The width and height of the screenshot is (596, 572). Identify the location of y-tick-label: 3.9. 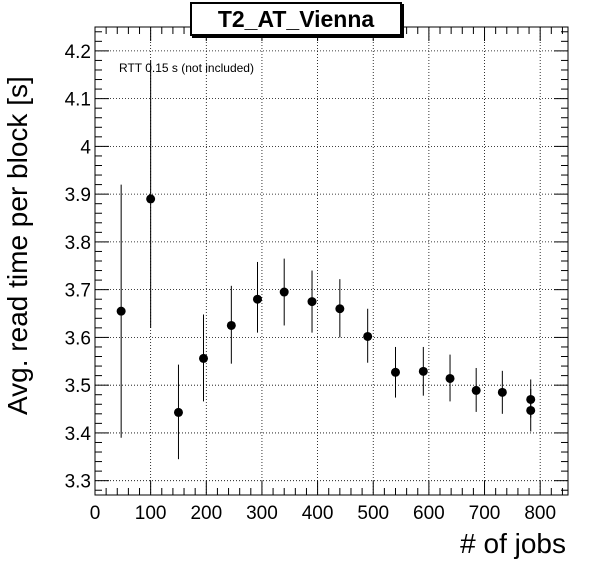
(78, 195).